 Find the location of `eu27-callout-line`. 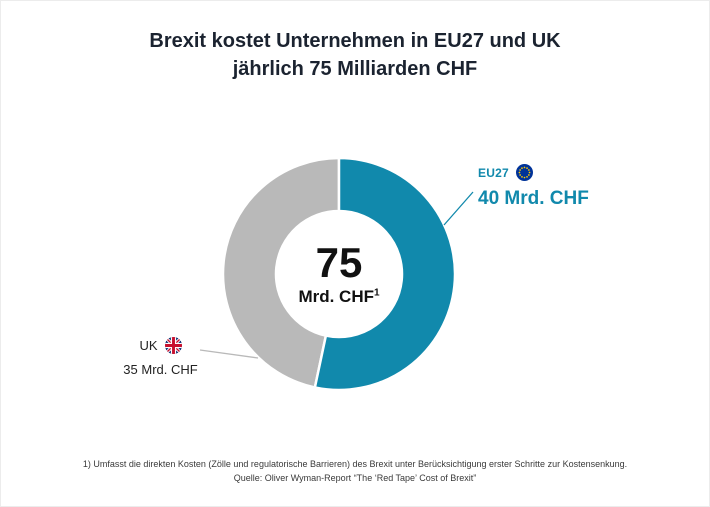

eu27-callout-line is located at coordinates (458, 208).